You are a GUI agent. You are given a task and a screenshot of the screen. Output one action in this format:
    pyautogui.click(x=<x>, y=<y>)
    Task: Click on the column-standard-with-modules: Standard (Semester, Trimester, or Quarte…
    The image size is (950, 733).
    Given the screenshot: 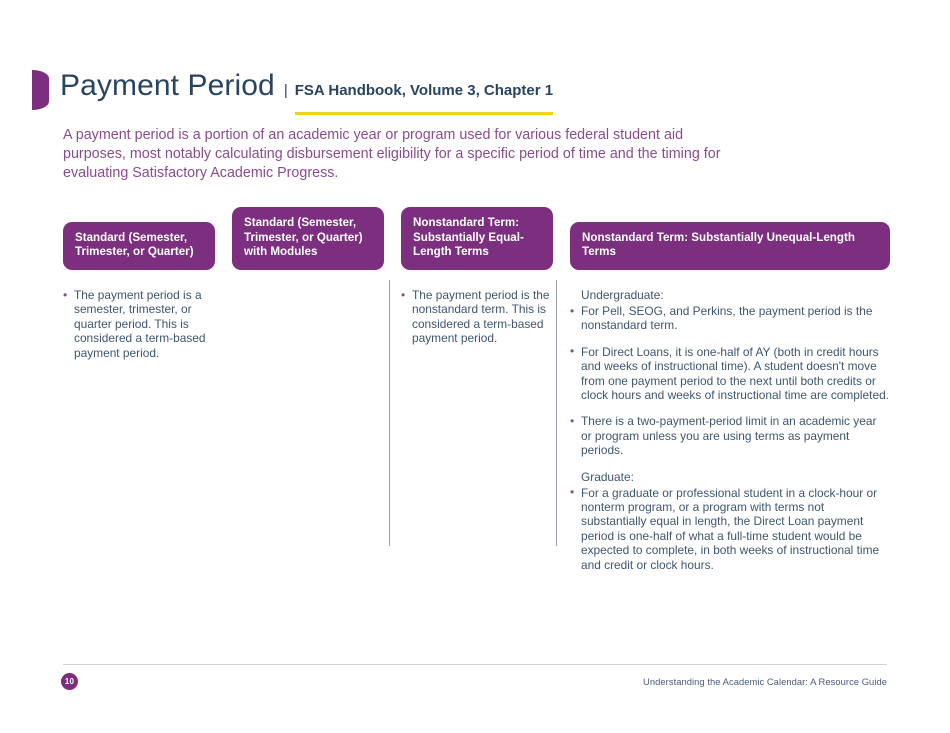 What is the action you would take?
    pyautogui.click(x=308, y=247)
    